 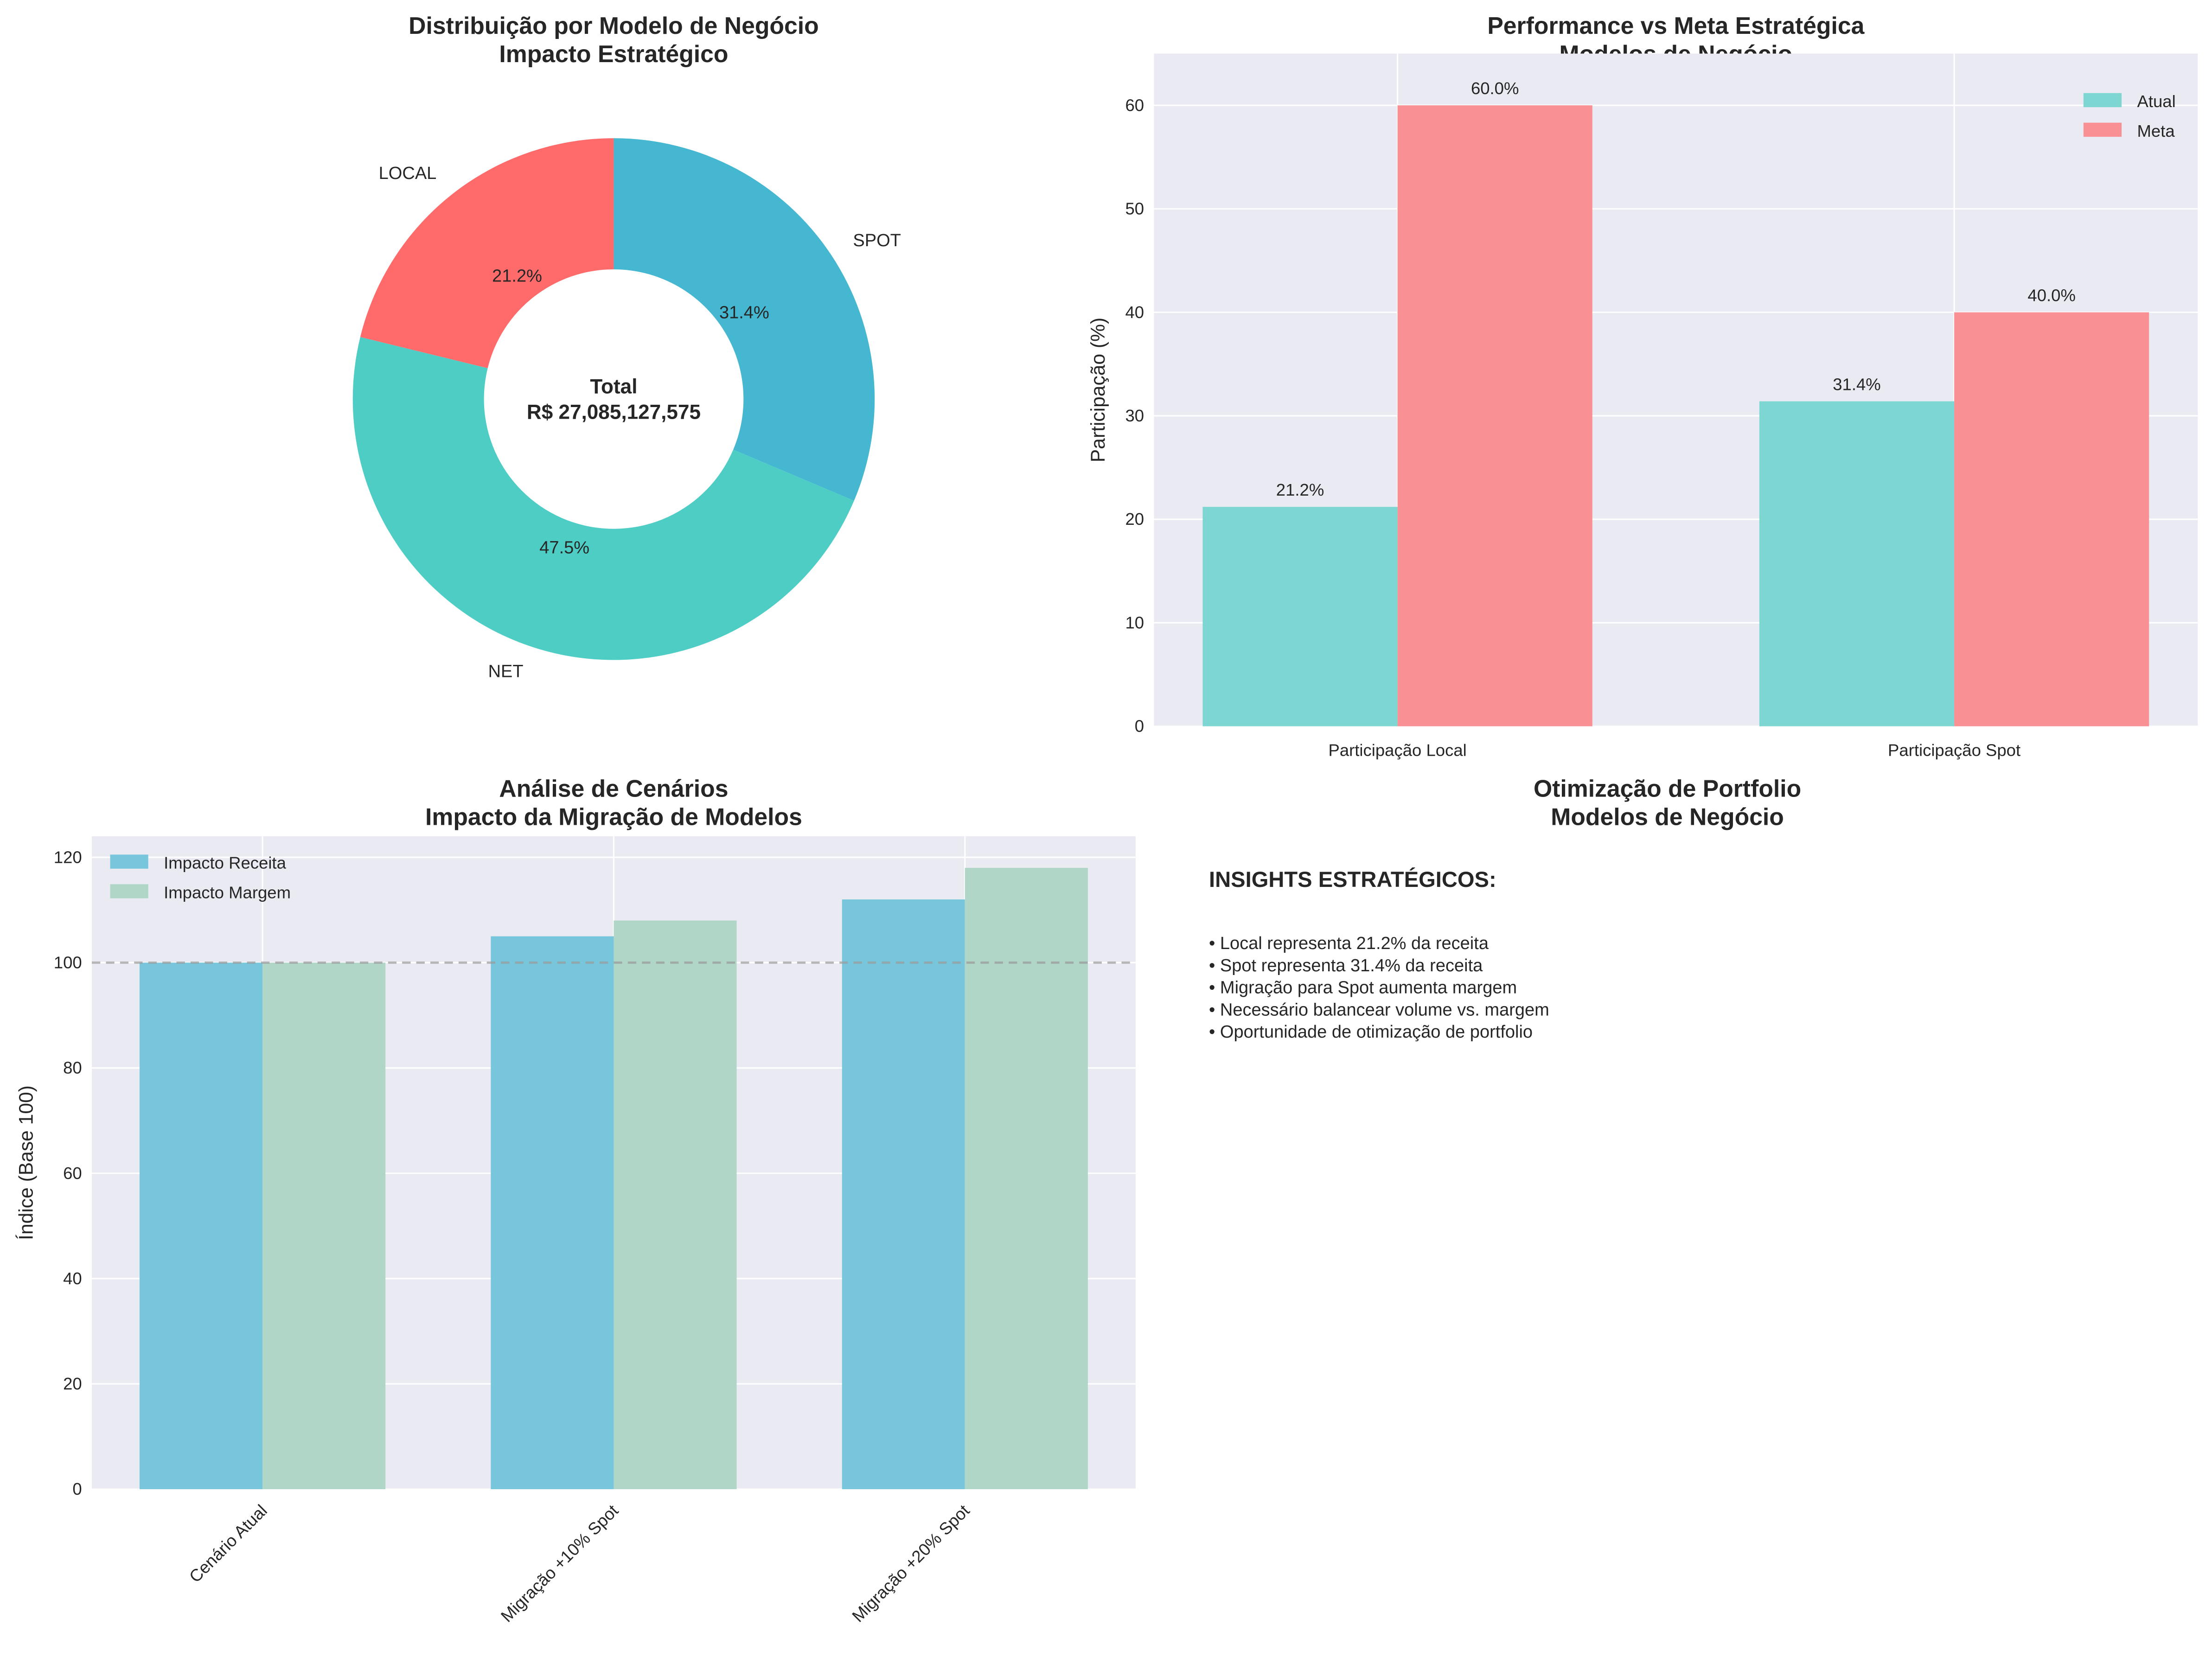 What do you see at coordinates (68, 857) in the screenshot?
I see `y-tick-label: 120` at bounding box center [68, 857].